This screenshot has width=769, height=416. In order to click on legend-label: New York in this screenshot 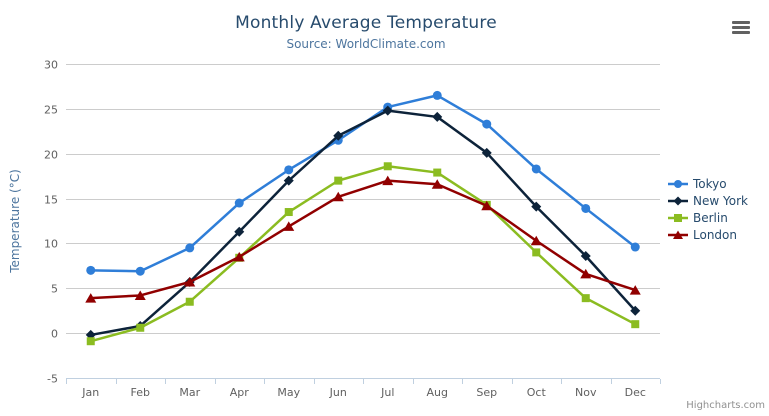, I will do `click(720, 200)`.